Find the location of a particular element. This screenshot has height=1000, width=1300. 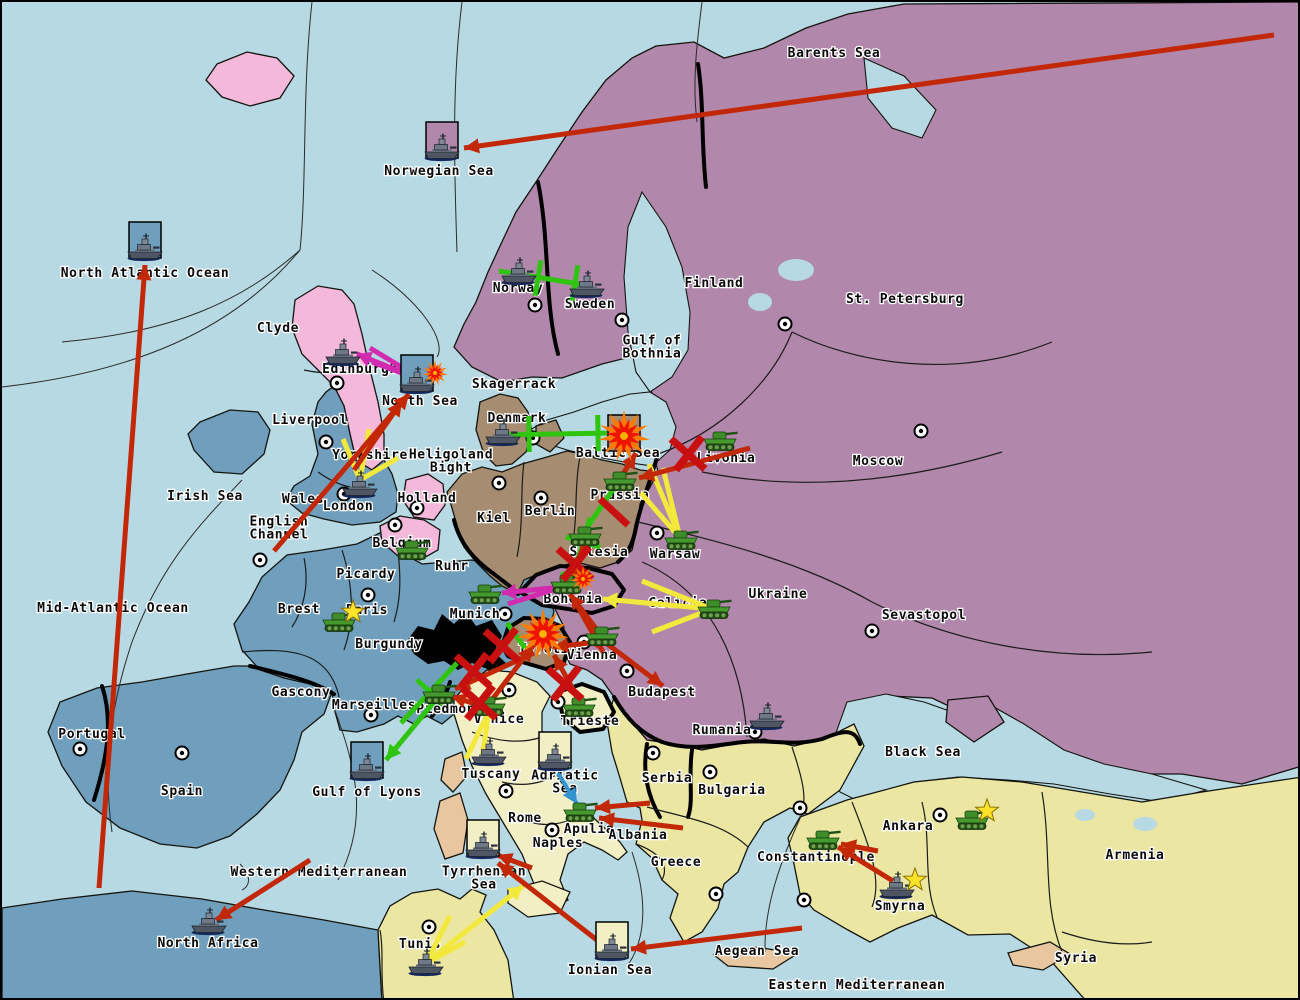

label-berlin: Berlin is located at coordinates (550, 511).